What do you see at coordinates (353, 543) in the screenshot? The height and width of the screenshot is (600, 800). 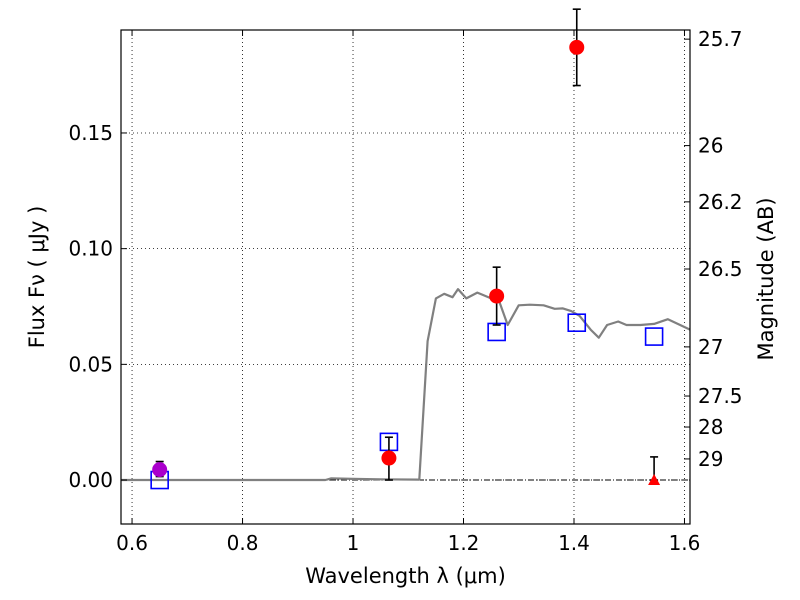 I see `x-tick-label: 1` at bounding box center [353, 543].